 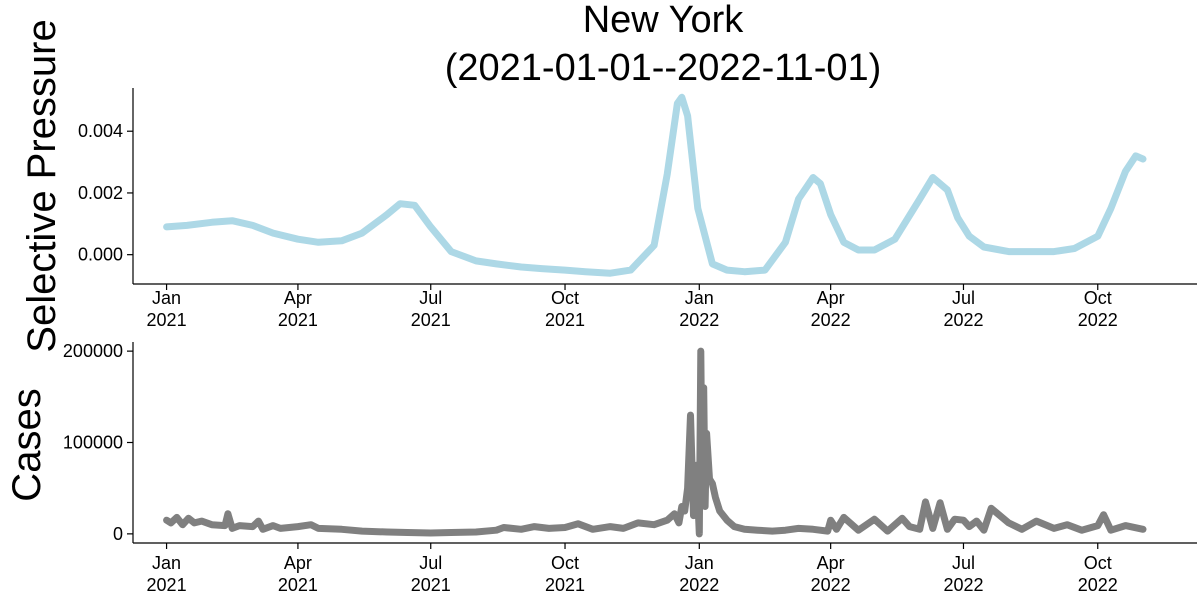 What do you see at coordinates (93, 443) in the screenshot?
I see `y-tick-label: 100000` at bounding box center [93, 443].